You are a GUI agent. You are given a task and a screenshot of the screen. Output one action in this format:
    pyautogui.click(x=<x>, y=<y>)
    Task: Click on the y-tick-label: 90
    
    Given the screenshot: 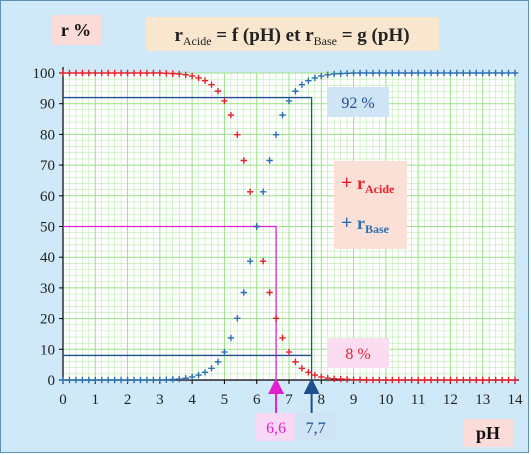 What is the action you would take?
    pyautogui.click(x=47, y=105)
    